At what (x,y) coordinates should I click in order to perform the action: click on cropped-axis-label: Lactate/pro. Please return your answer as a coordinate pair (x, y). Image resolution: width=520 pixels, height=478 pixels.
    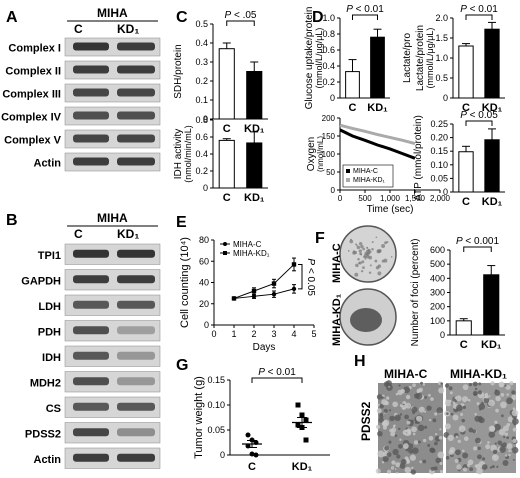
    Looking at the image, I should click on (407, 58).